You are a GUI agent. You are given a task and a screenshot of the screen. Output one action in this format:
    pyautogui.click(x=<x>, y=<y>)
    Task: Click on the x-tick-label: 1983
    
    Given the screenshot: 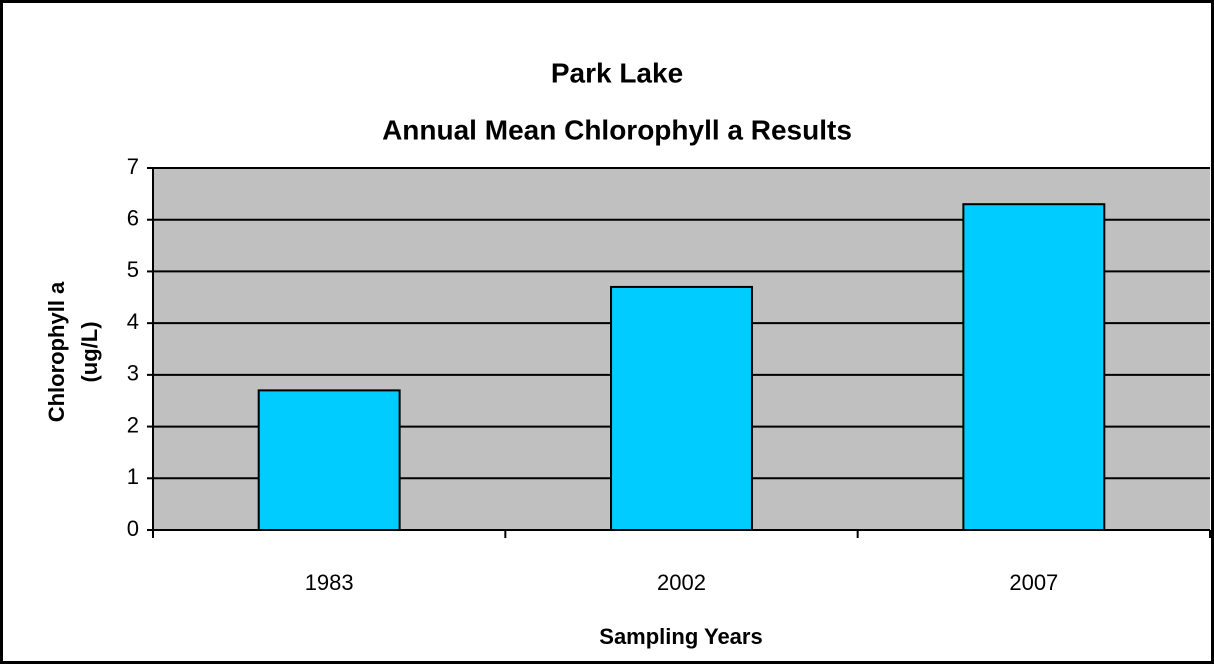 What is the action you would take?
    pyautogui.click(x=329, y=582)
    